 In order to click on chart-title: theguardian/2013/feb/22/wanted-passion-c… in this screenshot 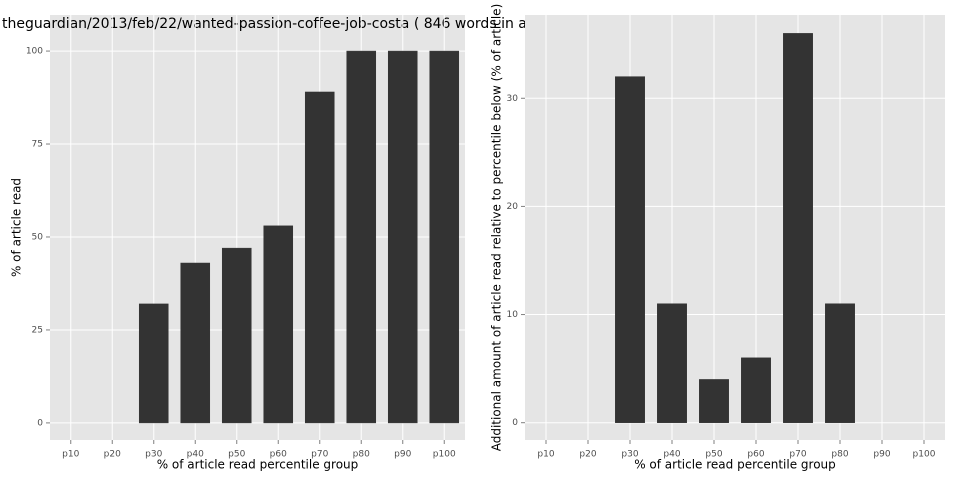, I will do `click(267, 24)`.